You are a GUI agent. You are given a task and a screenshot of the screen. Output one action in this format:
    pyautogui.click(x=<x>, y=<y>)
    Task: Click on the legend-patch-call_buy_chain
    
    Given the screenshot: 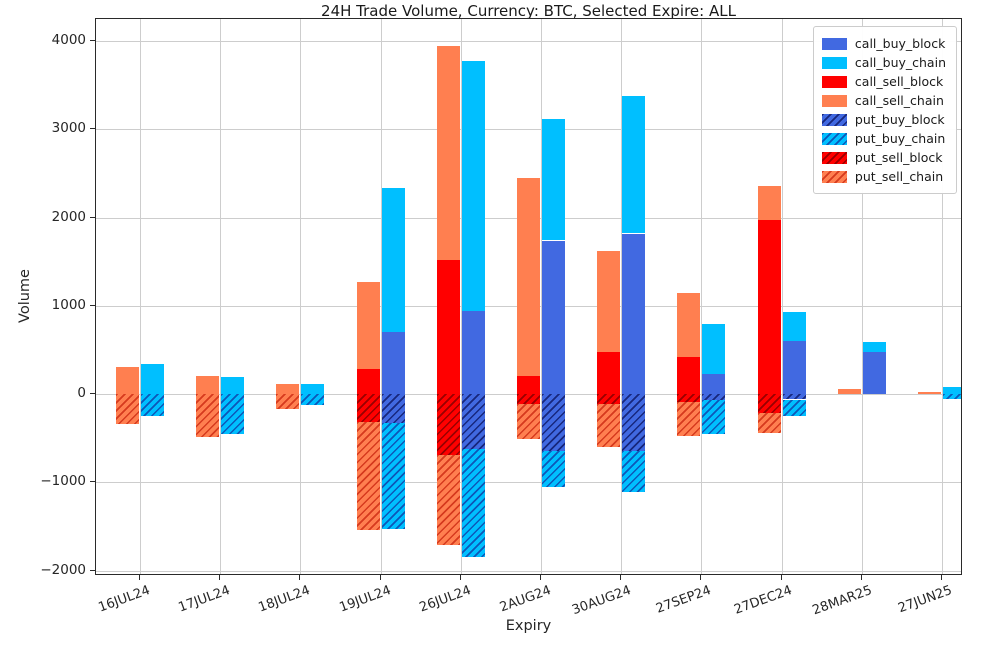 What is the action you would take?
    pyautogui.click(x=834, y=62)
    